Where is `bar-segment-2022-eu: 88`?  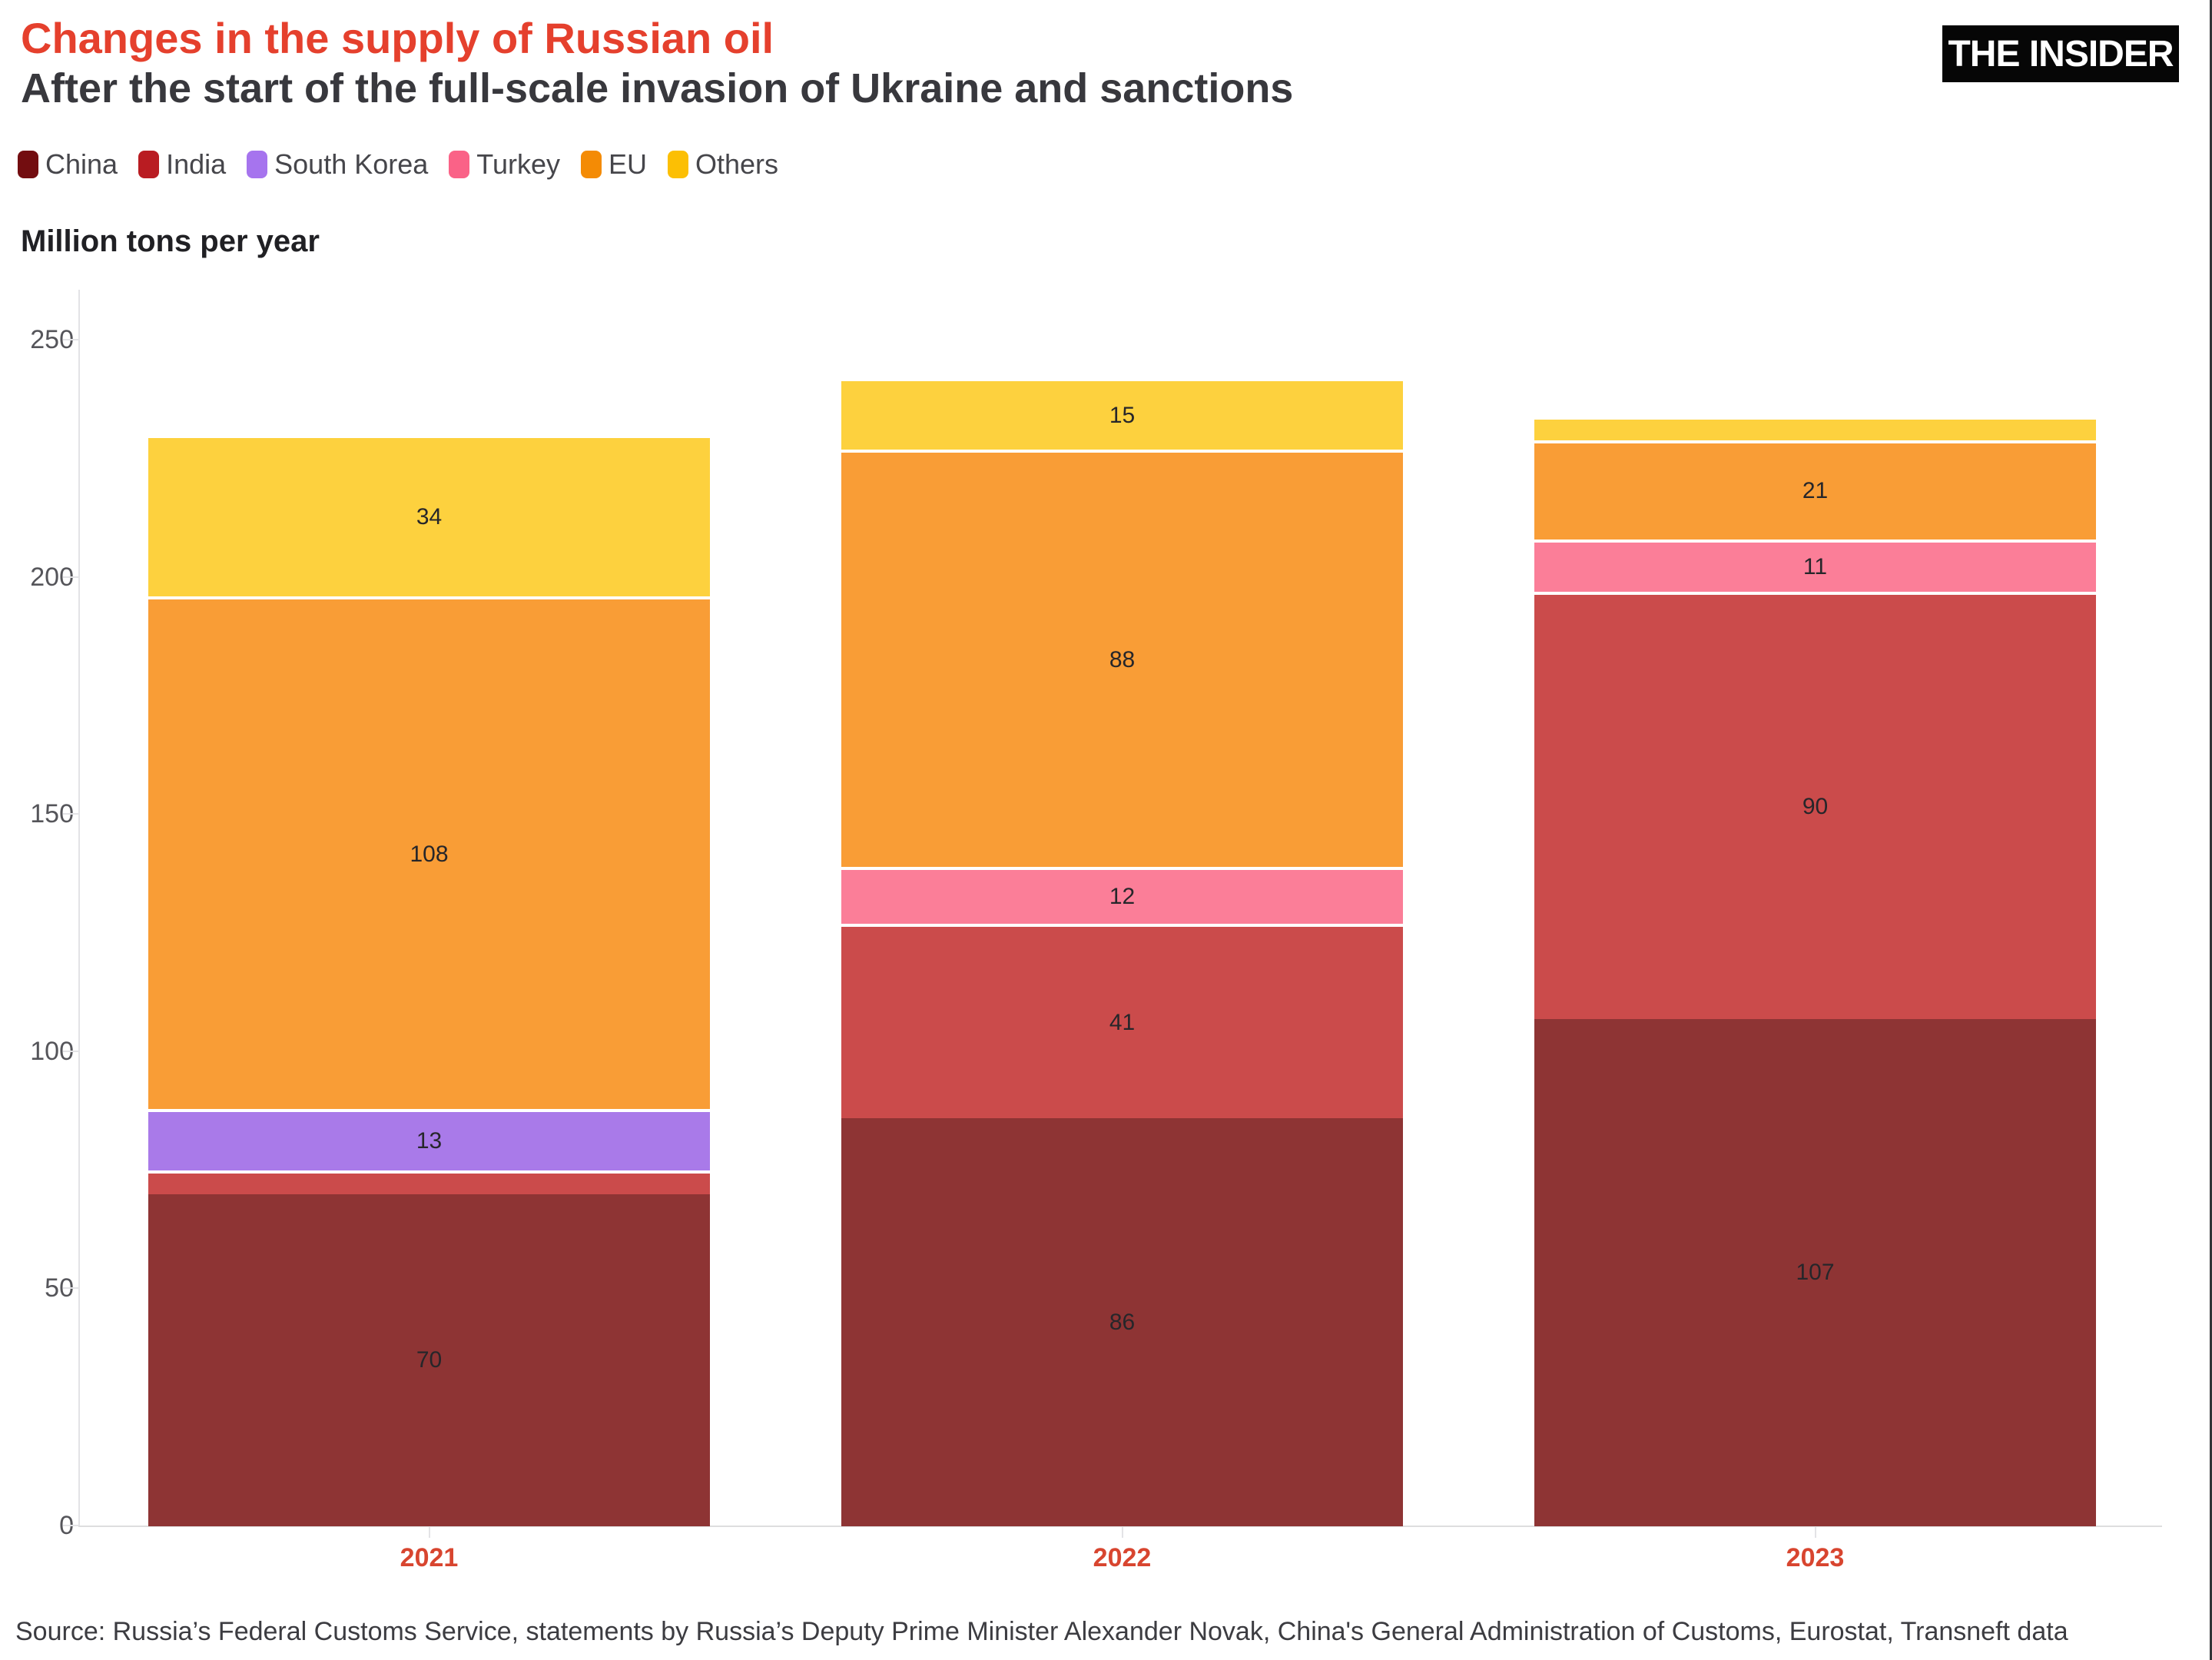
bar-segment-2022-eu: 88 is located at coordinates (1122, 658).